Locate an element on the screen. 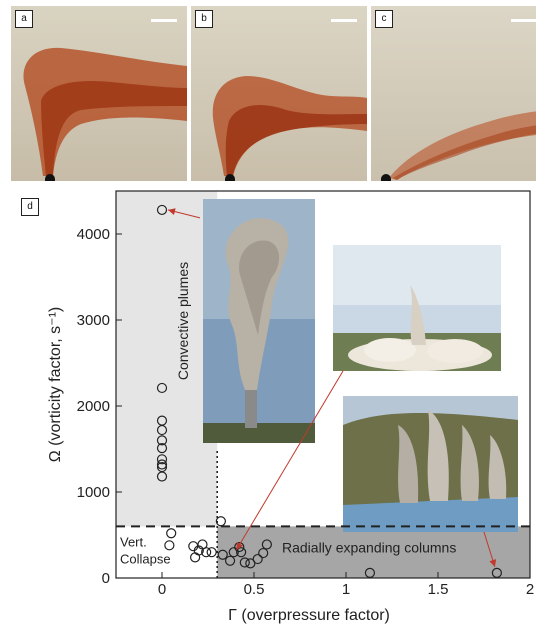 This screenshot has height=630, width=536. y-axis-label: Ω (vorticity factor, s⁻¹) is located at coordinates (55, 385).